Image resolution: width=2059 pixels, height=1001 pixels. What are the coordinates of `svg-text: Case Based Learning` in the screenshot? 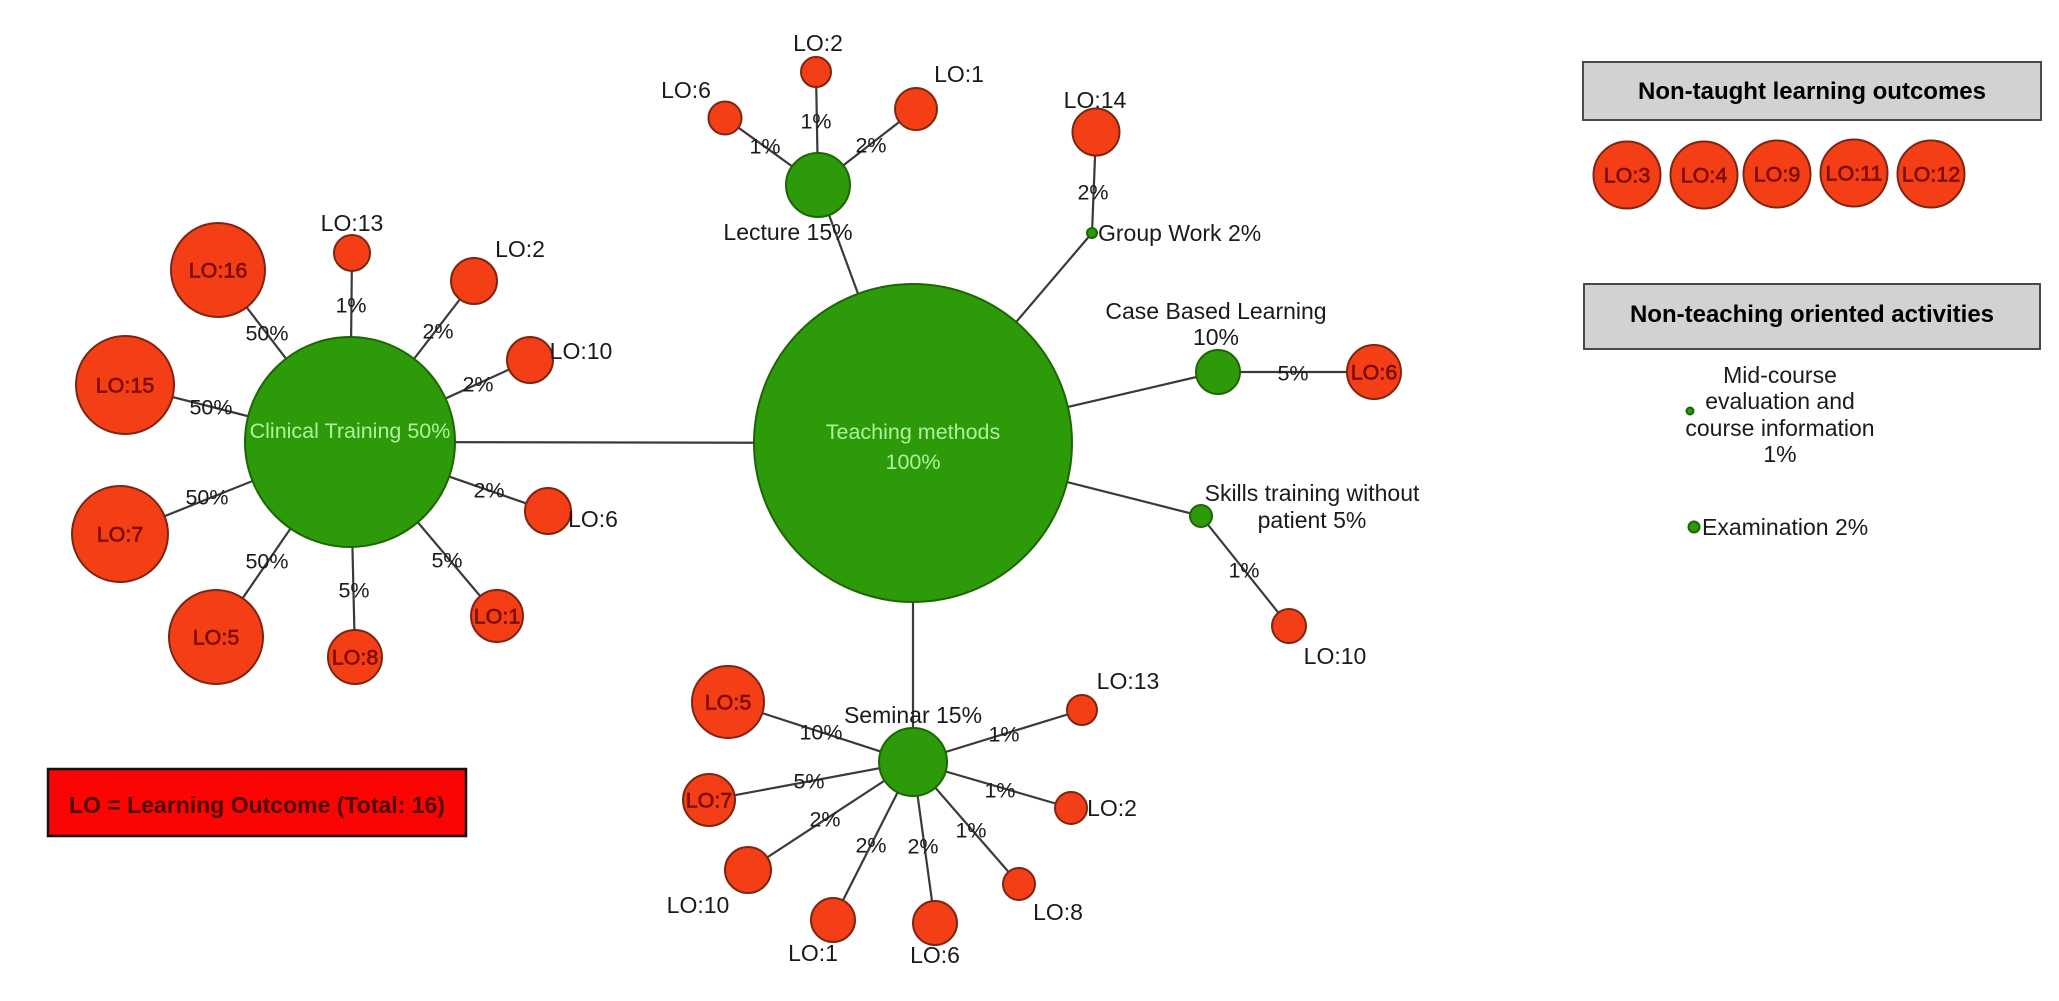 It's located at (1215, 311).